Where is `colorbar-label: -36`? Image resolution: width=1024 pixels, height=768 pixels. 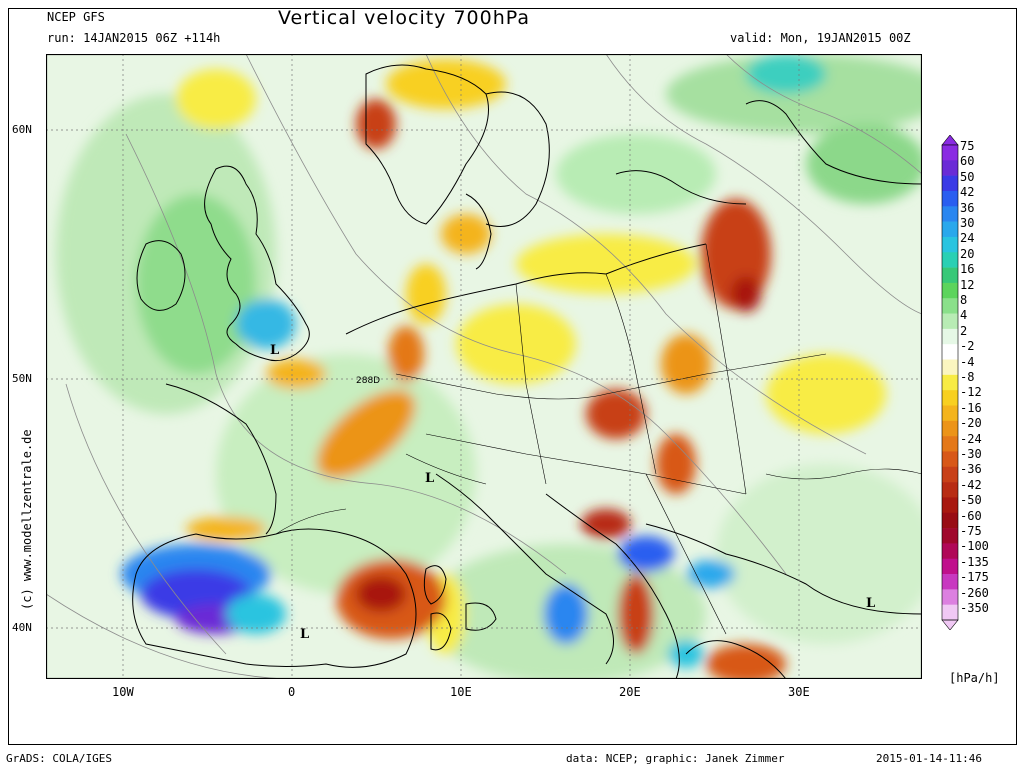 colorbar-label: -36 is located at coordinates (971, 469).